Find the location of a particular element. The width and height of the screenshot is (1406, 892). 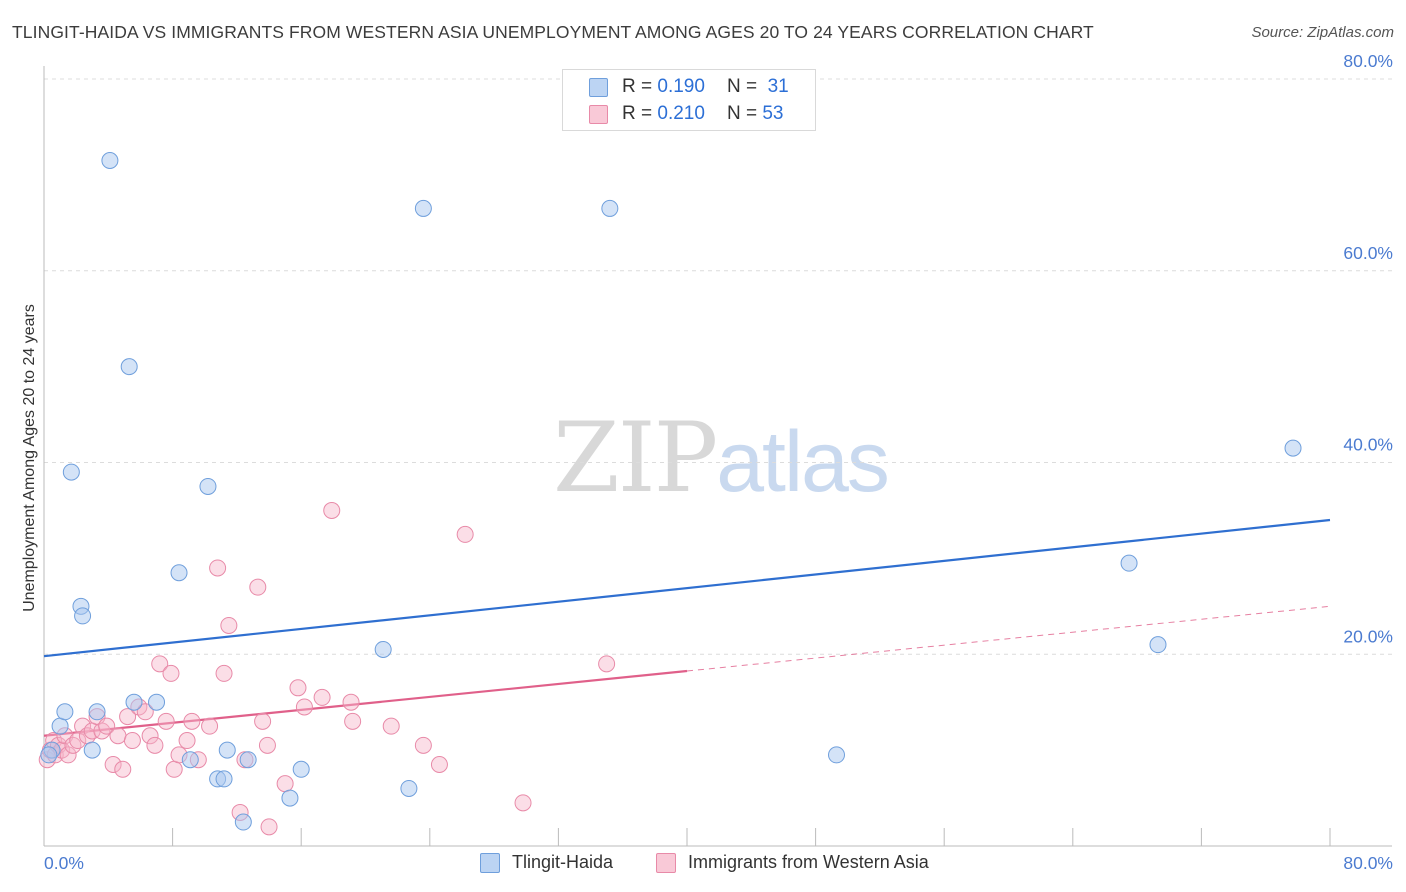

legend-n-value: 31 is located at coordinates (778, 86).